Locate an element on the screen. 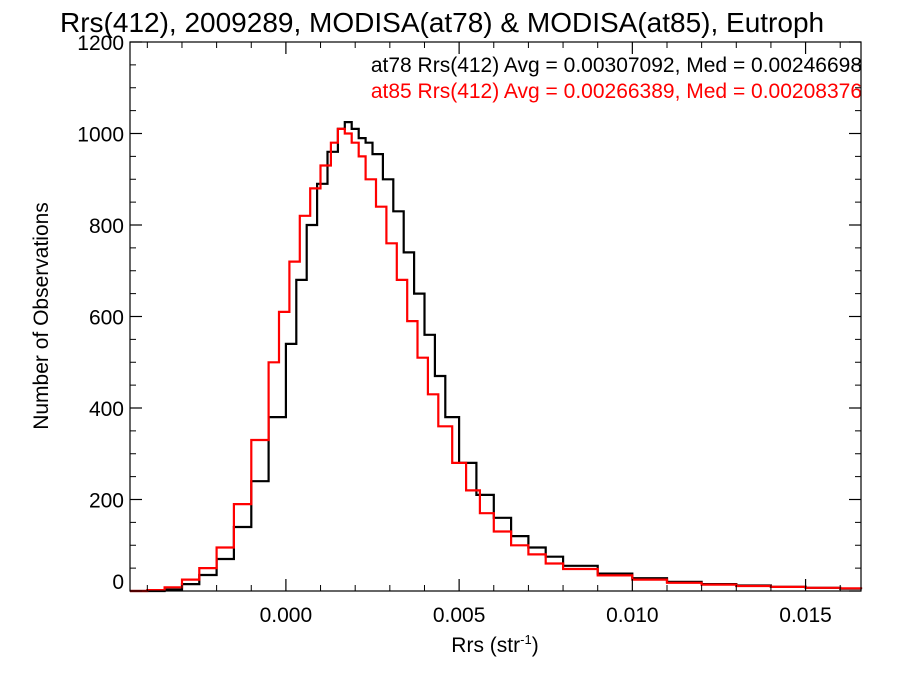 This screenshot has width=900, height=675. y-tick-label: 800 is located at coordinates (106, 226).